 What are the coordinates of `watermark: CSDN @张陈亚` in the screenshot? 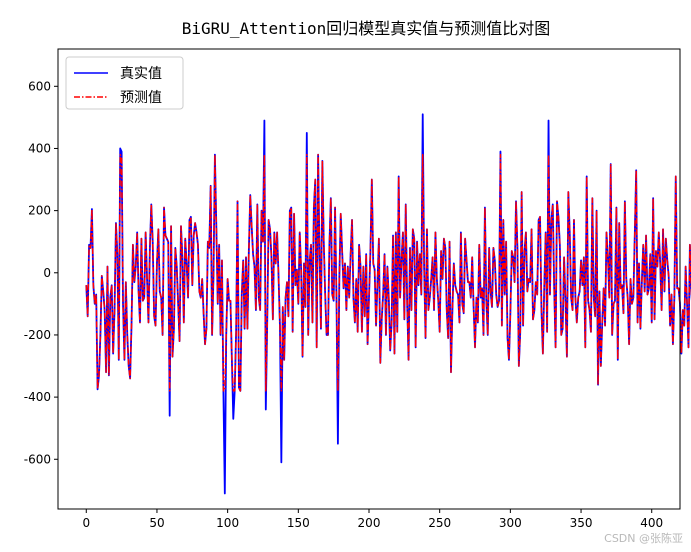 It's located at (643, 538).